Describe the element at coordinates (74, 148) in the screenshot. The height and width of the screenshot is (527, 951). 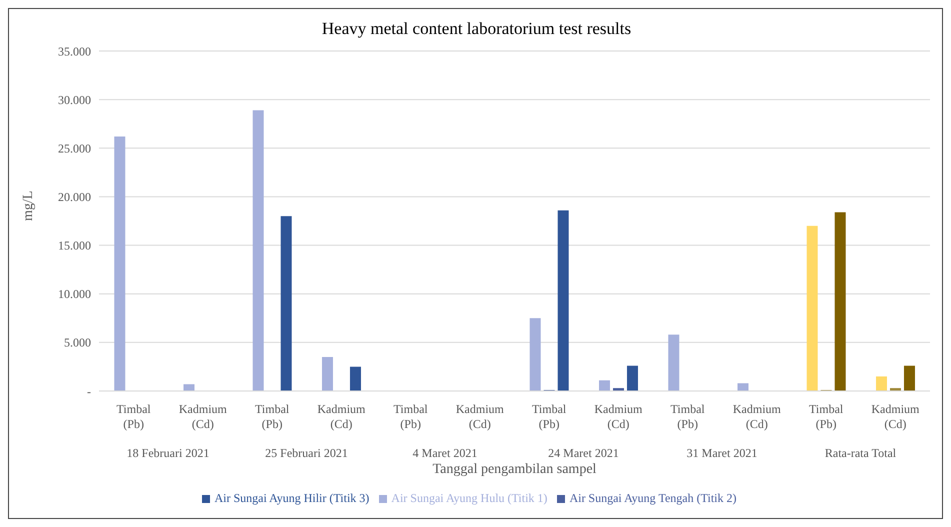
I see `y-tick-label: 25.000` at that location.